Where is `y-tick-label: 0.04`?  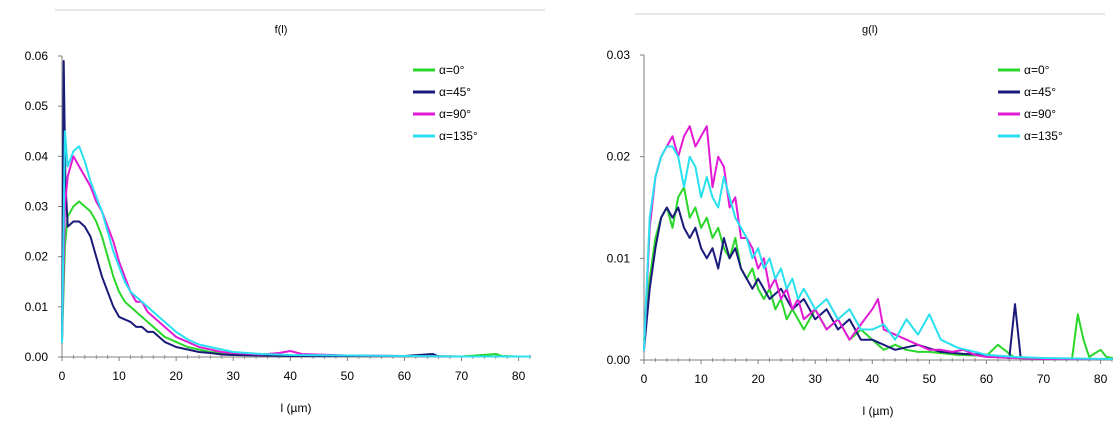 y-tick-label: 0.04 is located at coordinates (37, 156).